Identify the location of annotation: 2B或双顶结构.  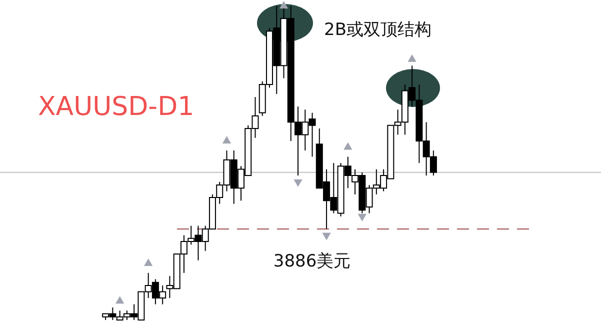
(378, 30).